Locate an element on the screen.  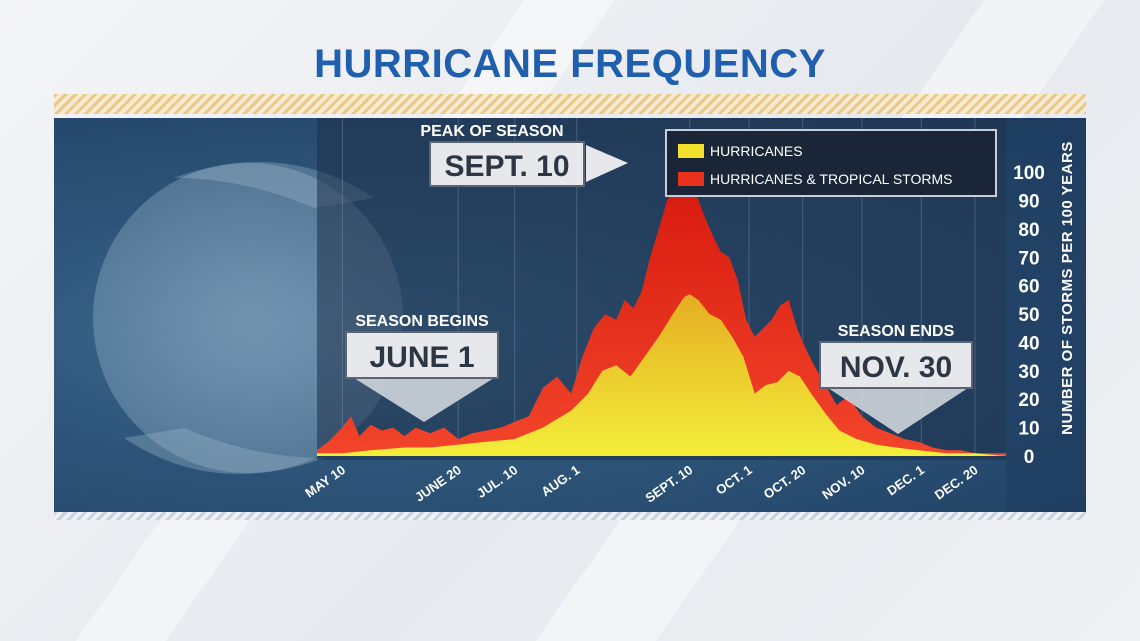
y-tick-label: 60 is located at coordinates (1028, 287).